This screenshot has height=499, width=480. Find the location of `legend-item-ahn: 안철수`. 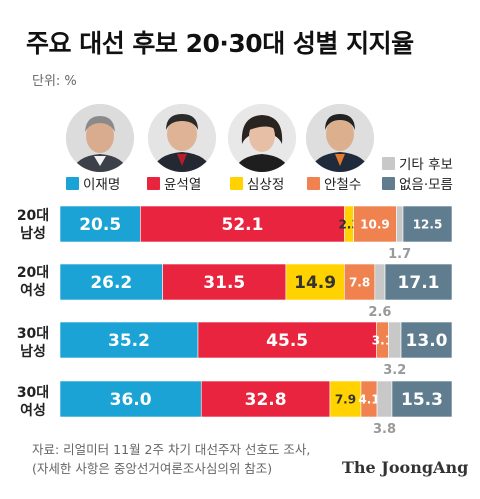

legend-item-ahn: 안철수 is located at coordinates (334, 183).